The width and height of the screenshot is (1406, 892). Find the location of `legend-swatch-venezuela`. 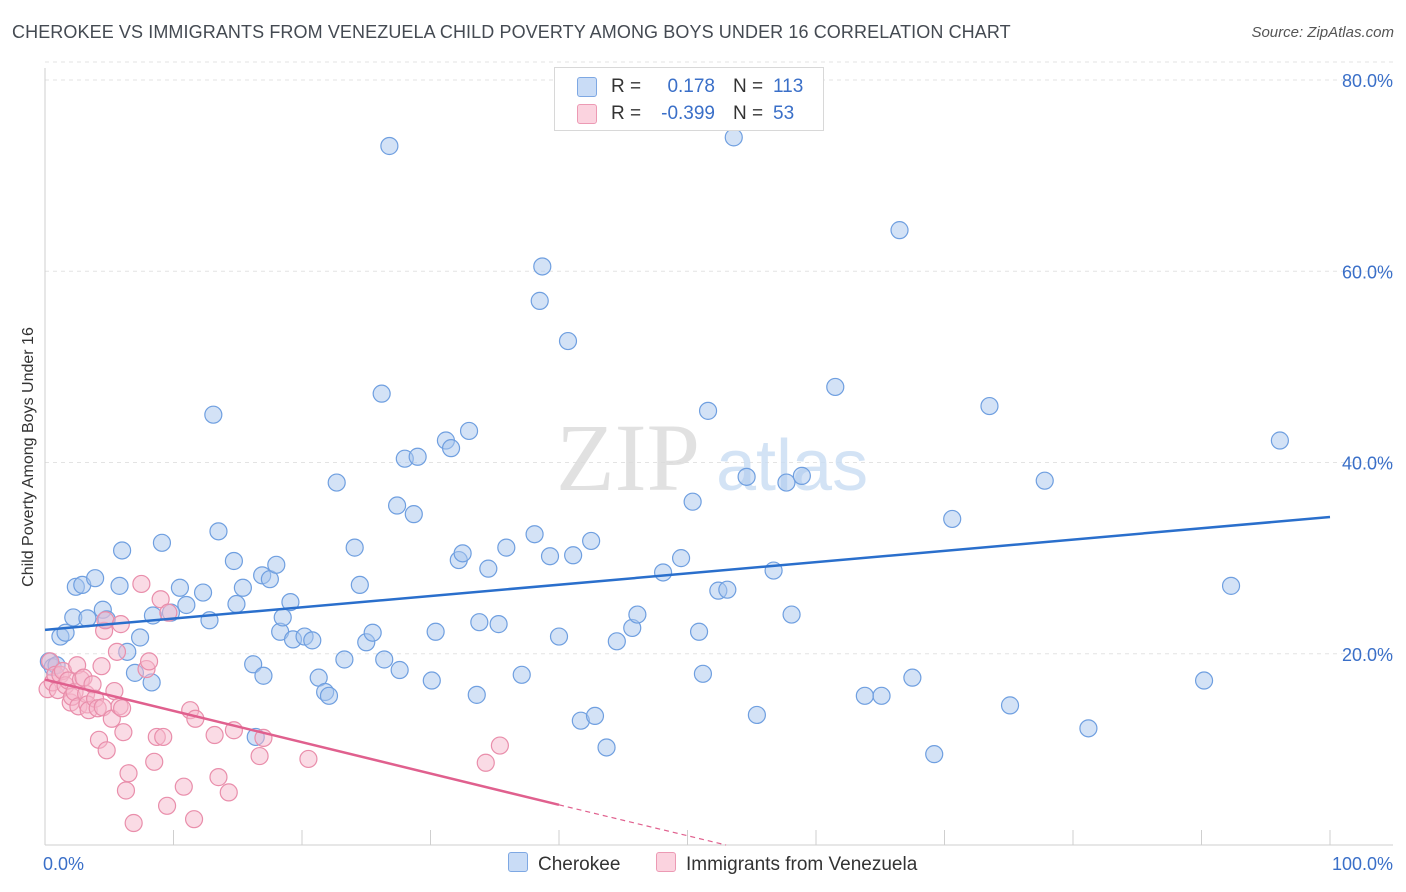

legend-swatch-venezuela is located at coordinates (587, 114).